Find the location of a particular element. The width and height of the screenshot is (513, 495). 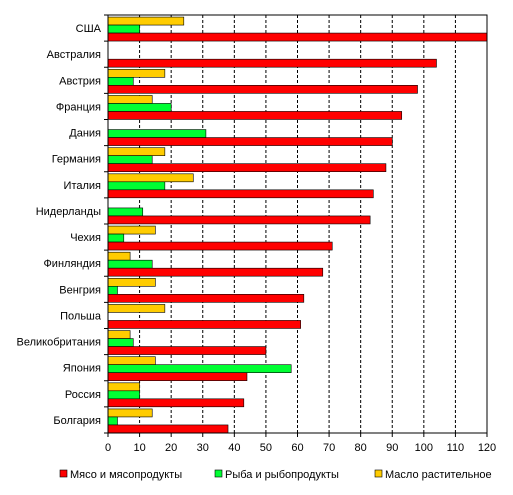

x-tick-label: 80 is located at coordinates (361, 448).